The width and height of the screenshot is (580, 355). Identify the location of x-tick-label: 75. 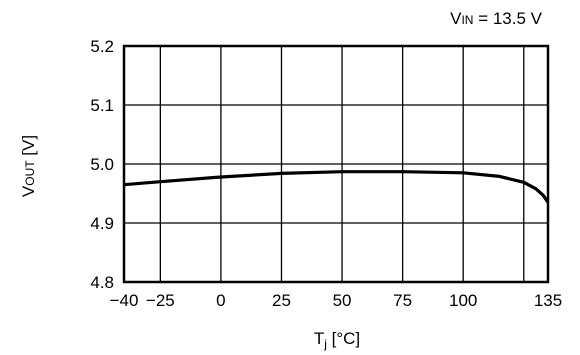
(402, 300).